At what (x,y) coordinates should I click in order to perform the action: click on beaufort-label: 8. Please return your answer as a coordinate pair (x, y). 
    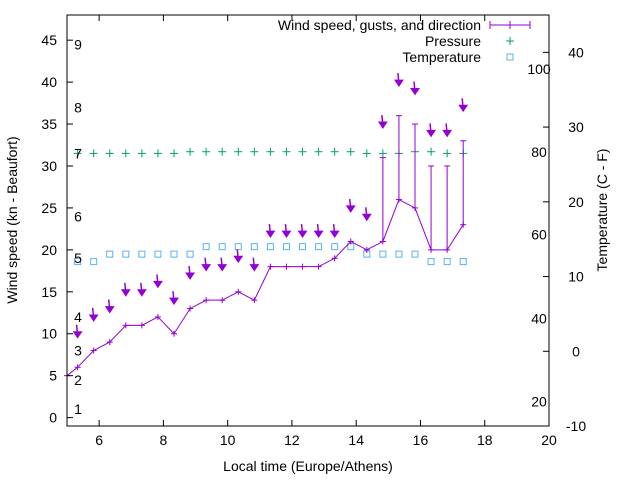
    Looking at the image, I should click on (78, 107).